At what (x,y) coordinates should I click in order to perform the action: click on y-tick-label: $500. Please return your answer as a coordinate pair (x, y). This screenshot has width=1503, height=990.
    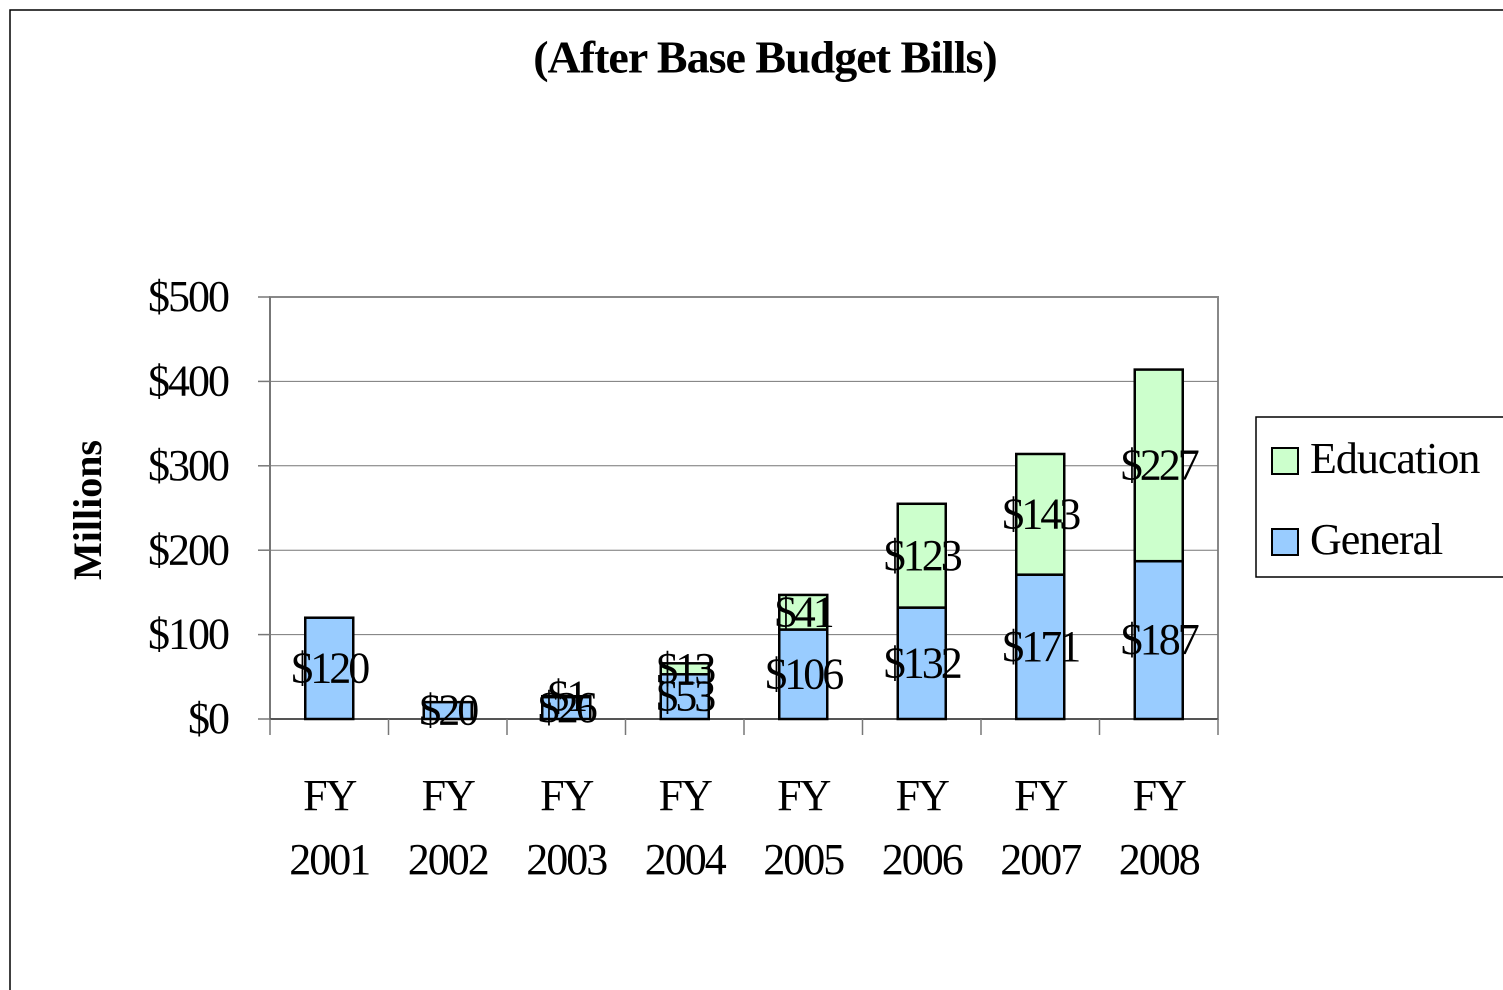
    Looking at the image, I should click on (188, 296).